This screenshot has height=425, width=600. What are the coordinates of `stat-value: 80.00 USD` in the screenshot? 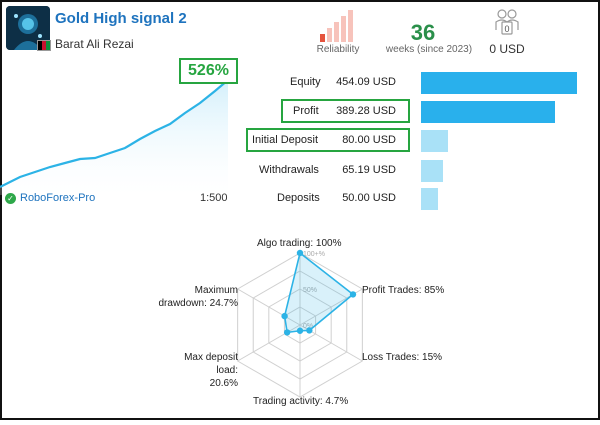 It's located at (369, 140).